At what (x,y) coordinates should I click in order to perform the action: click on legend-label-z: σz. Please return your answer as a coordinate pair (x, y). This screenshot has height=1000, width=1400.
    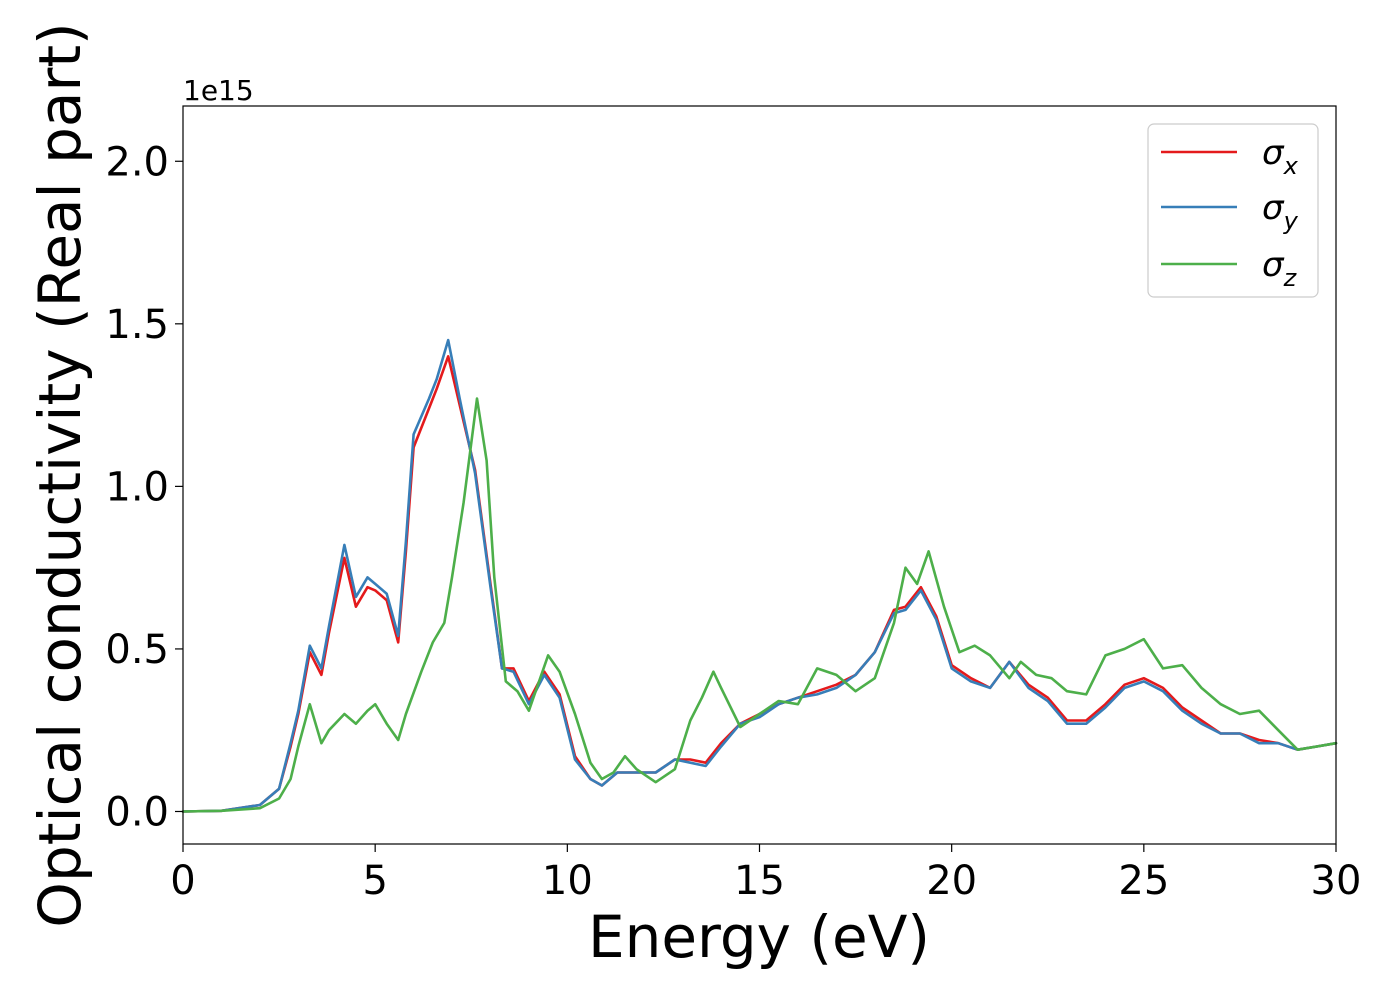
    Looking at the image, I should click on (1280, 268).